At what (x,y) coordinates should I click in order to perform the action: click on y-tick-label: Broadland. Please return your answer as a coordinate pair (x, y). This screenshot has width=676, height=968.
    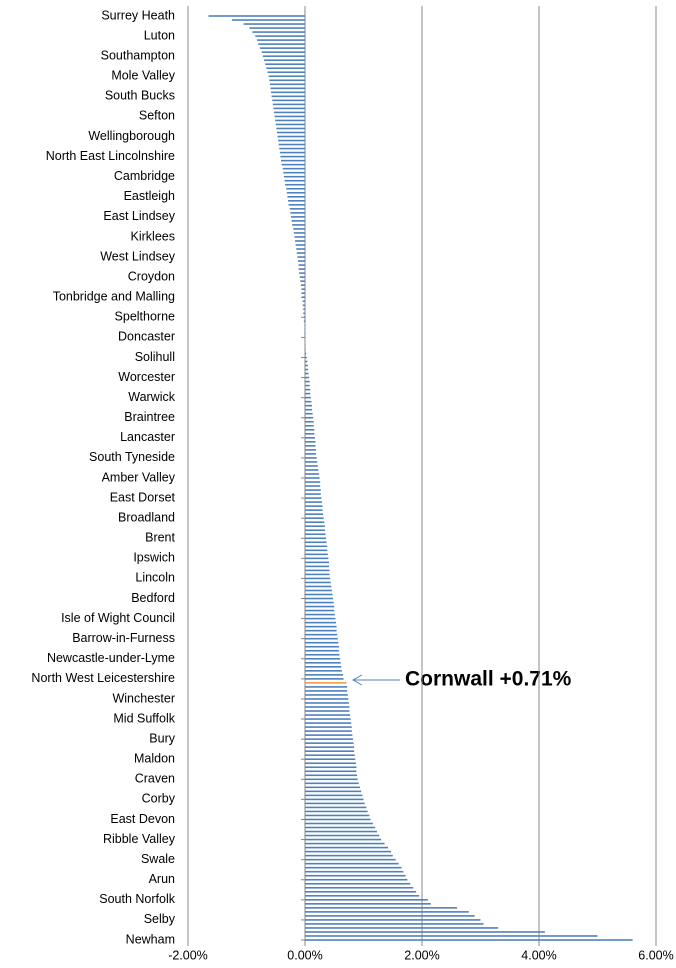
    Looking at the image, I should click on (146, 517).